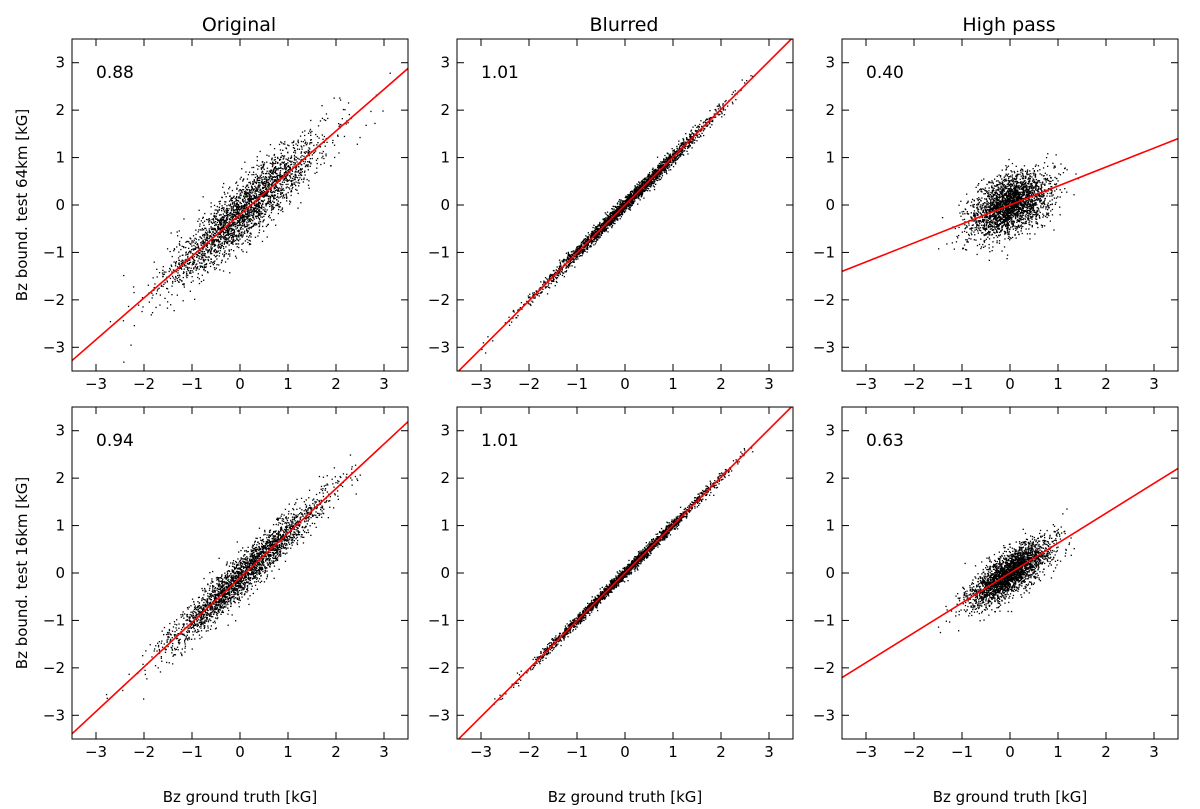  Describe the element at coordinates (54, 347) in the screenshot. I see `y-tick-label: −3` at that location.